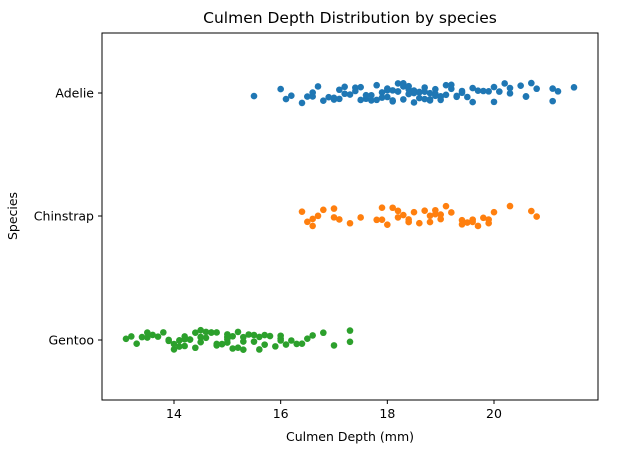  Describe the element at coordinates (238, 339) in the screenshot. I see `series-gentoo` at that location.